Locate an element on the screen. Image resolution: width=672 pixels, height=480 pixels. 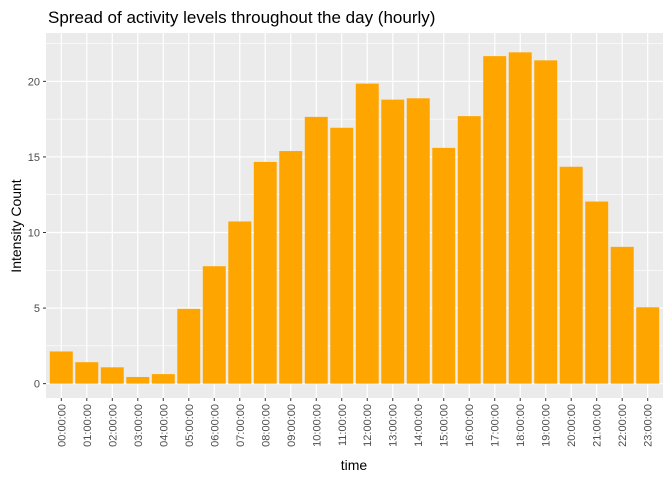
x-tick-label: 05:00:00 is located at coordinates (190, 425).